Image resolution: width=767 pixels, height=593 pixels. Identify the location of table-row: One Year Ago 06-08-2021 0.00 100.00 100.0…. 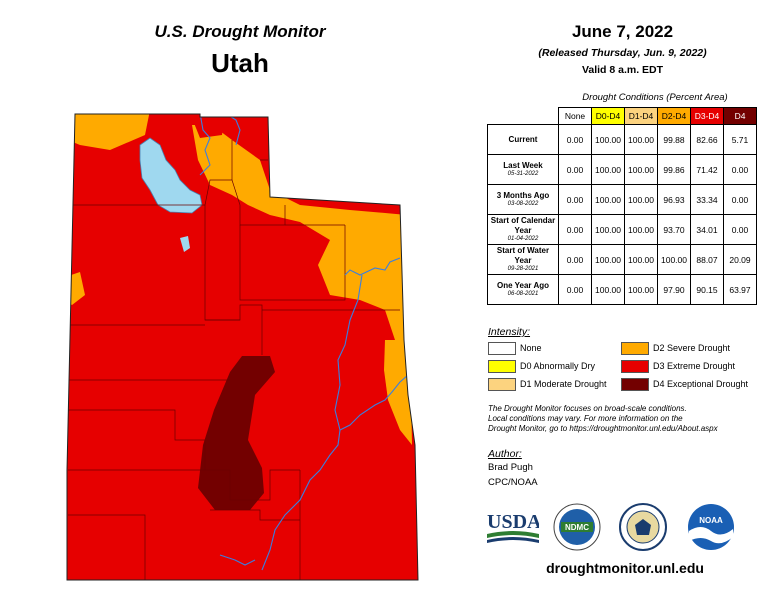
(622, 289).